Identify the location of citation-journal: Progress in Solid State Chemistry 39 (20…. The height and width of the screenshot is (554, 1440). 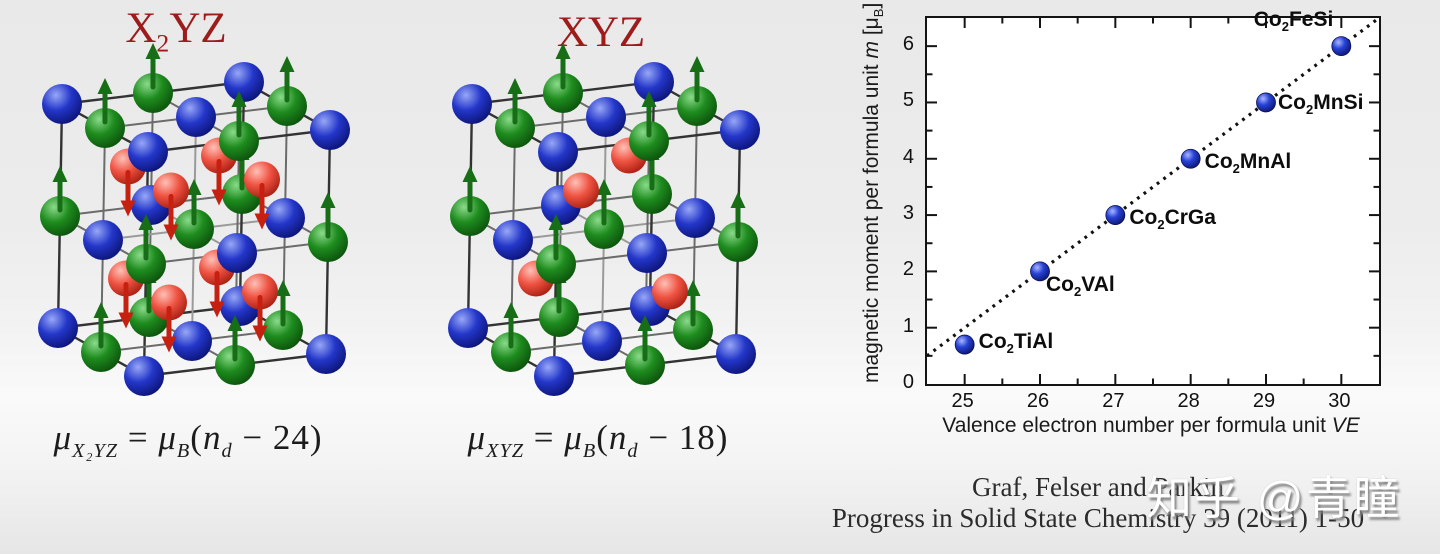
(1098, 518).